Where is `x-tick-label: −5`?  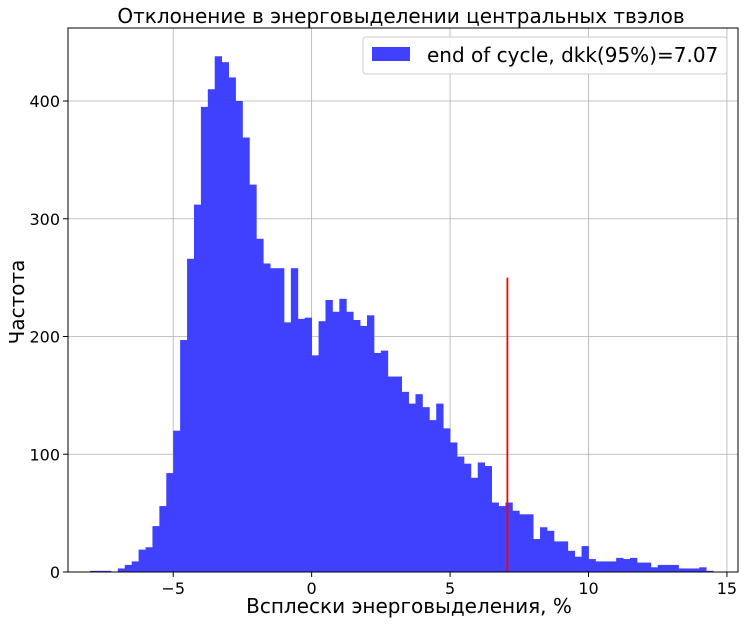 x-tick-label: −5 is located at coordinates (173, 588).